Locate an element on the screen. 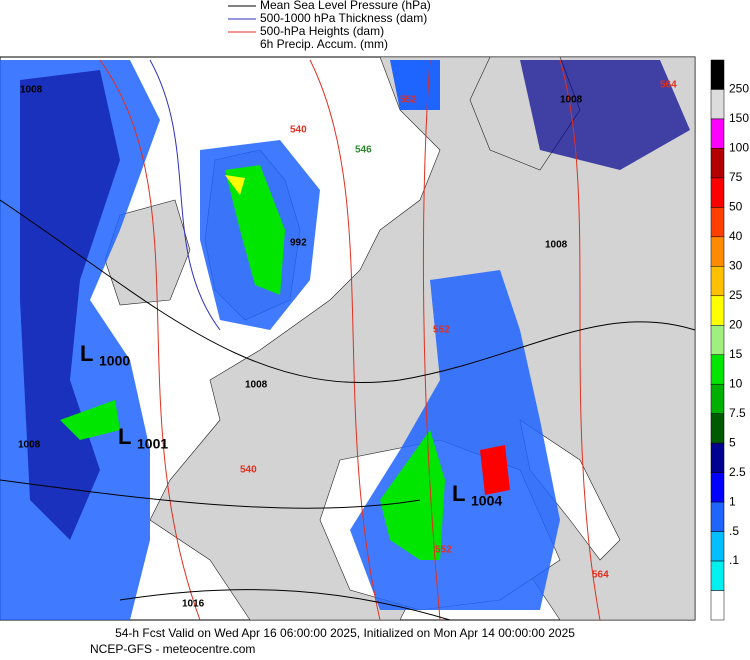 This screenshot has height=660, width=750. colorbar-label: 1 is located at coordinates (732, 501).